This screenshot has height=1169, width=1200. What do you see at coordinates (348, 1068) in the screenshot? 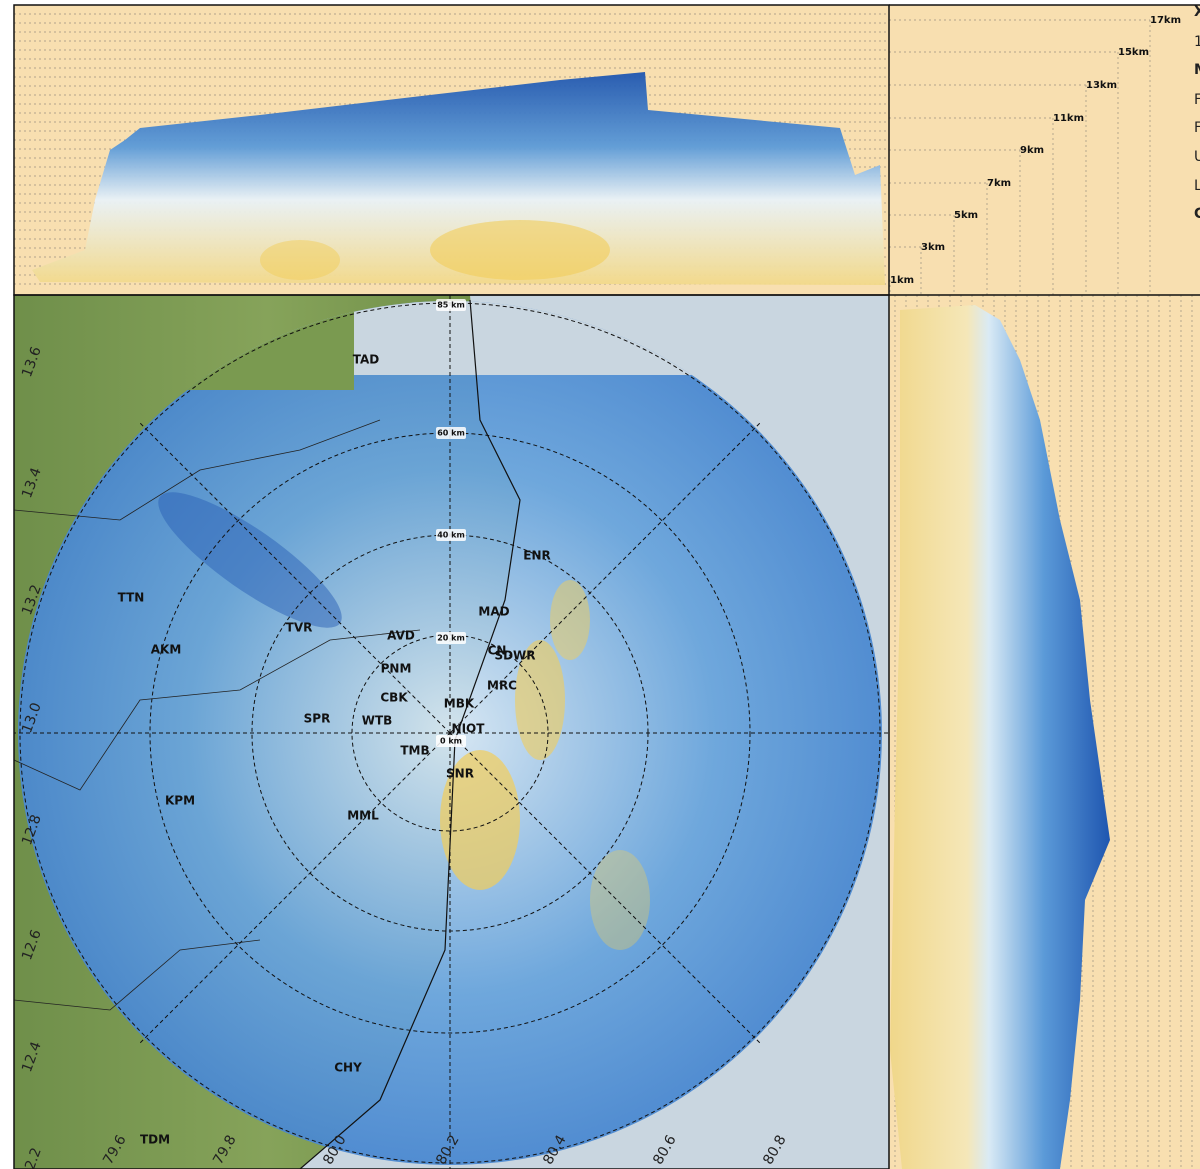
I see `site-label: CHY` at bounding box center [348, 1068].